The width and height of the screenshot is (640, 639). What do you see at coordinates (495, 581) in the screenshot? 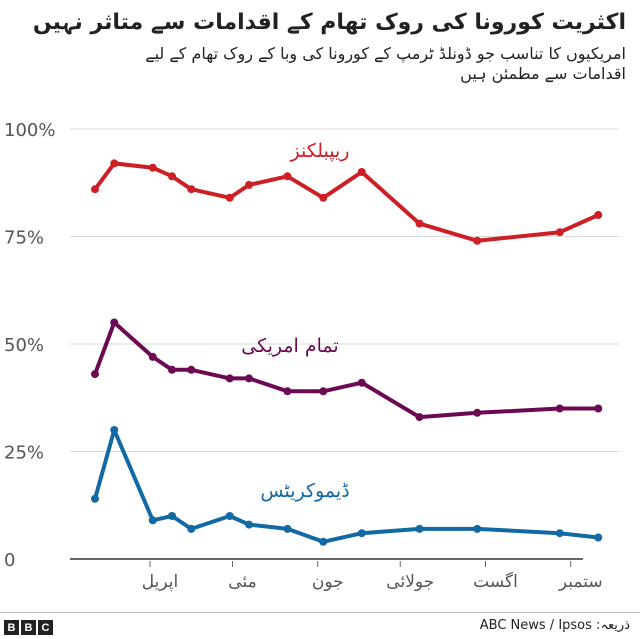
I see `x-tick-label: اگست` at bounding box center [495, 581].